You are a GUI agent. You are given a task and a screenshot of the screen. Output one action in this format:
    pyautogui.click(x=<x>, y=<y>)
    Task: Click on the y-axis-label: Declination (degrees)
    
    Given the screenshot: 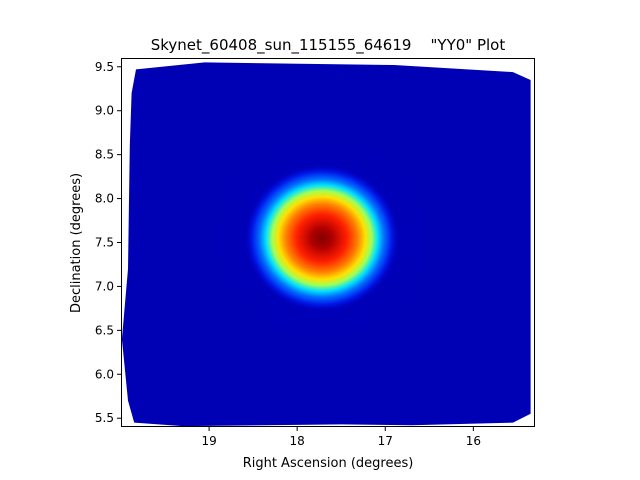 What is the action you would take?
    pyautogui.click(x=76, y=243)
    